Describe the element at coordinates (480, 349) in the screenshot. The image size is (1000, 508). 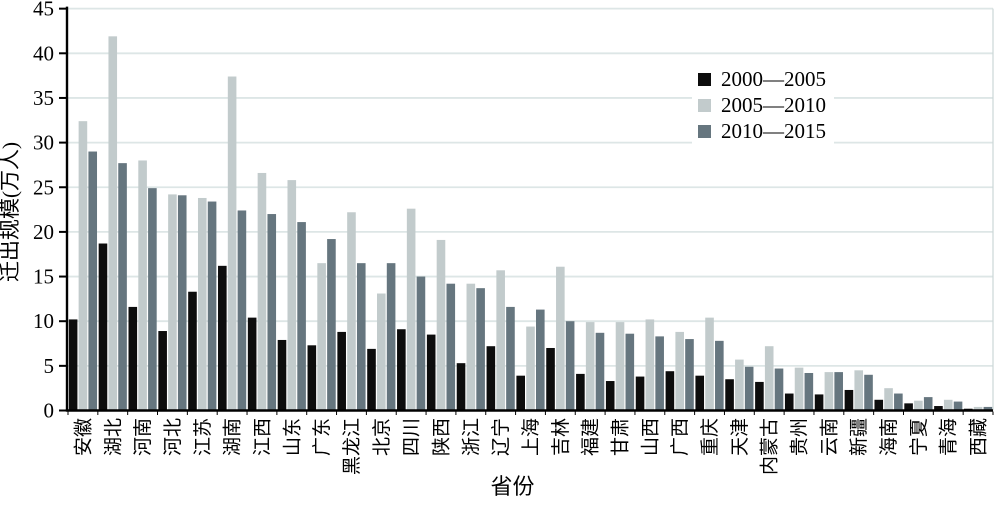
I see `bar-浙江-2010—2015` at that location.